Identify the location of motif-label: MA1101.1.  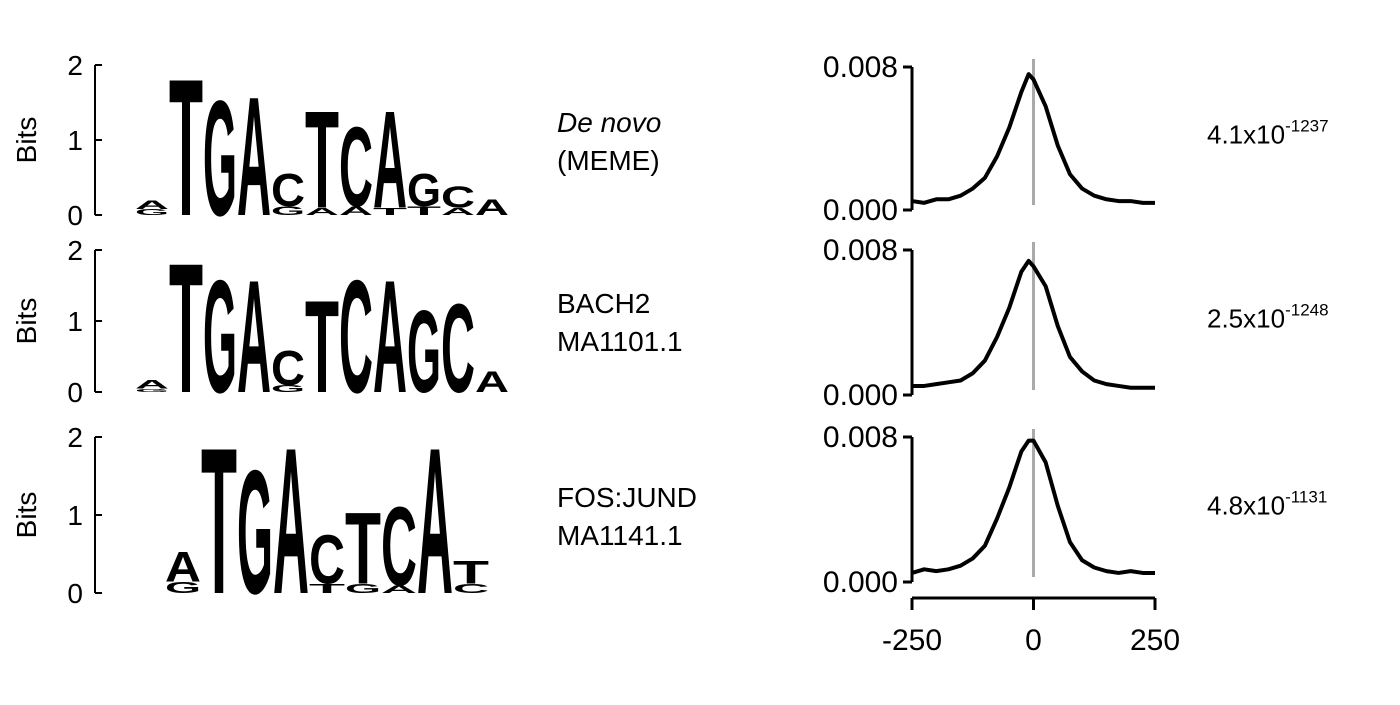
(620, 341).